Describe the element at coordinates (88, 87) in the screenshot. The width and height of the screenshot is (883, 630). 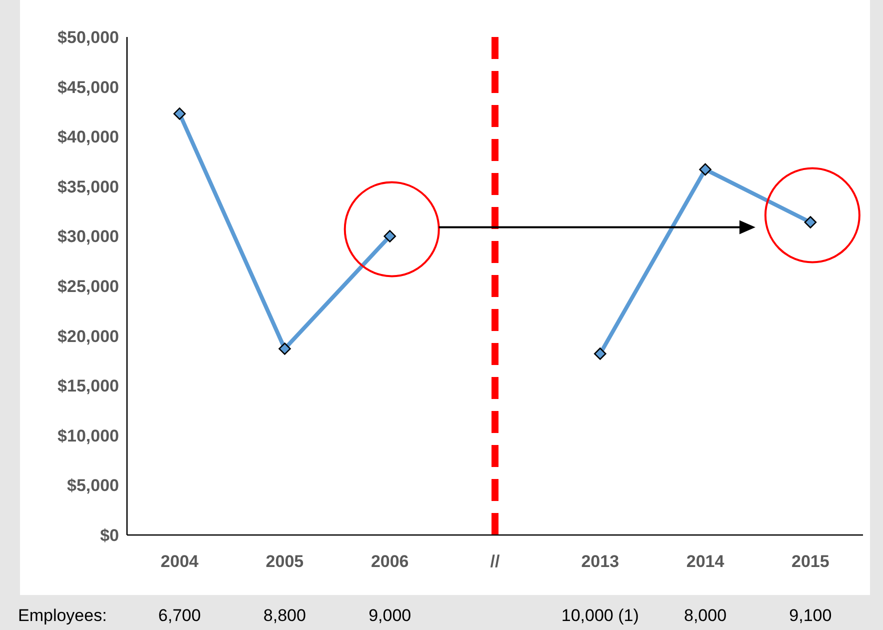
I see `y-tick-label: $45,000` at that location.